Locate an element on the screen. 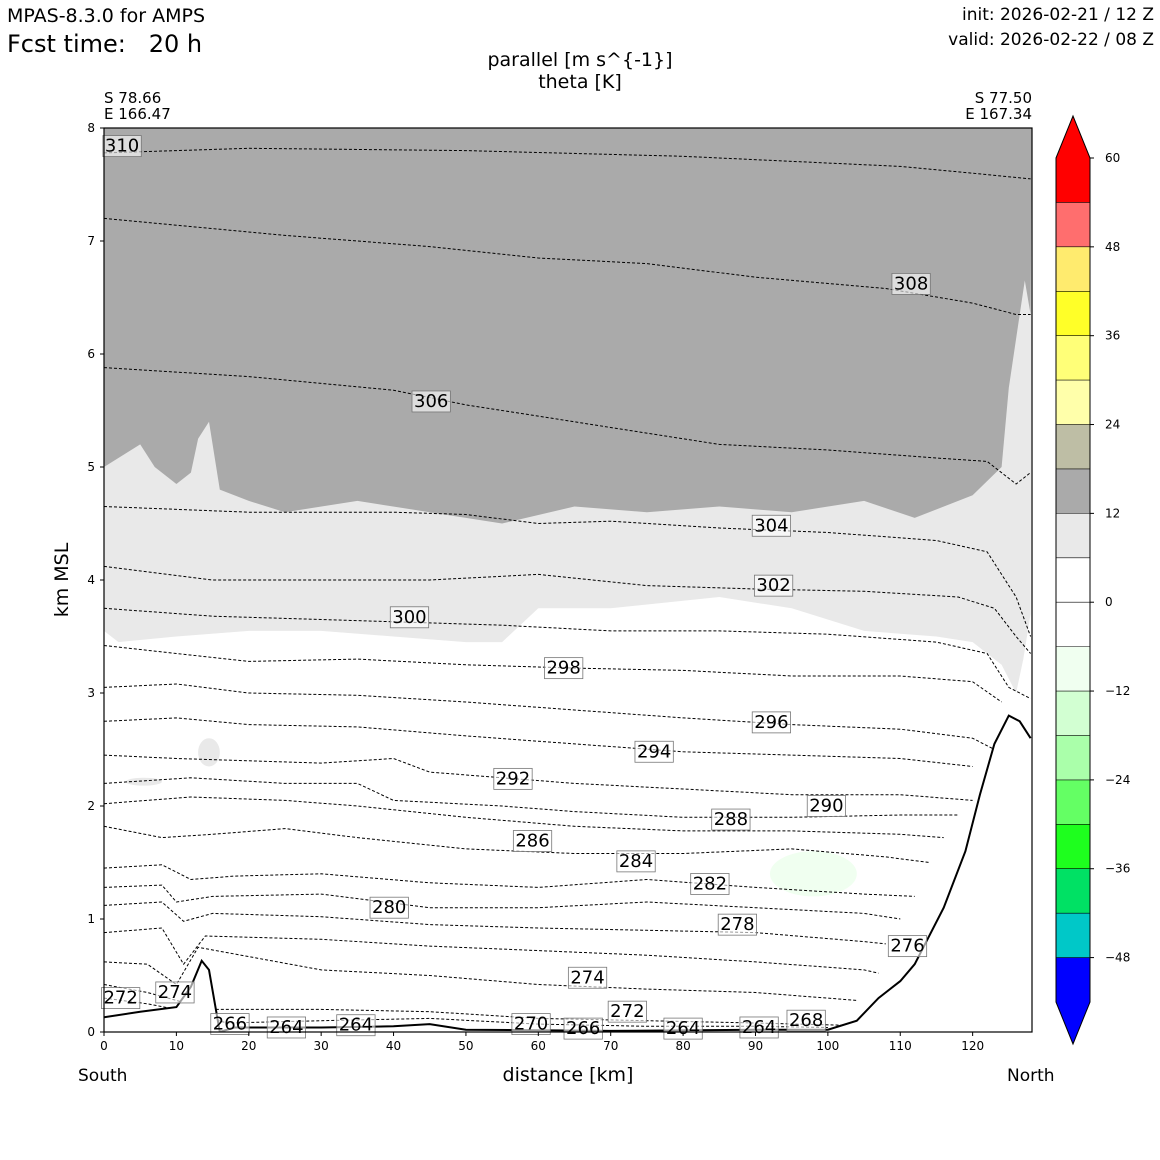 This screenshot has width=1160, height=1160. contour-label-text: 292 is located at coordinates (513, 778).